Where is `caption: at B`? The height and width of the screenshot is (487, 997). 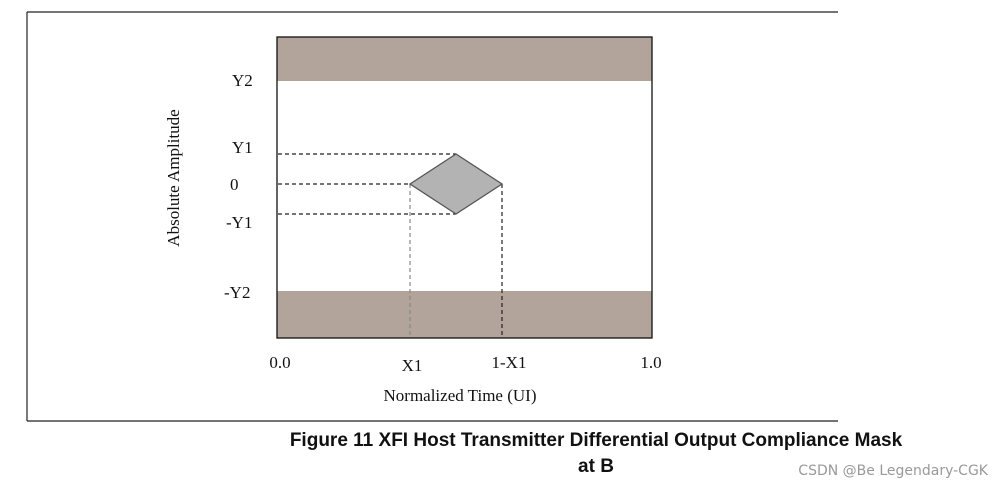
caption: at B is located at coordinates (596, 466).